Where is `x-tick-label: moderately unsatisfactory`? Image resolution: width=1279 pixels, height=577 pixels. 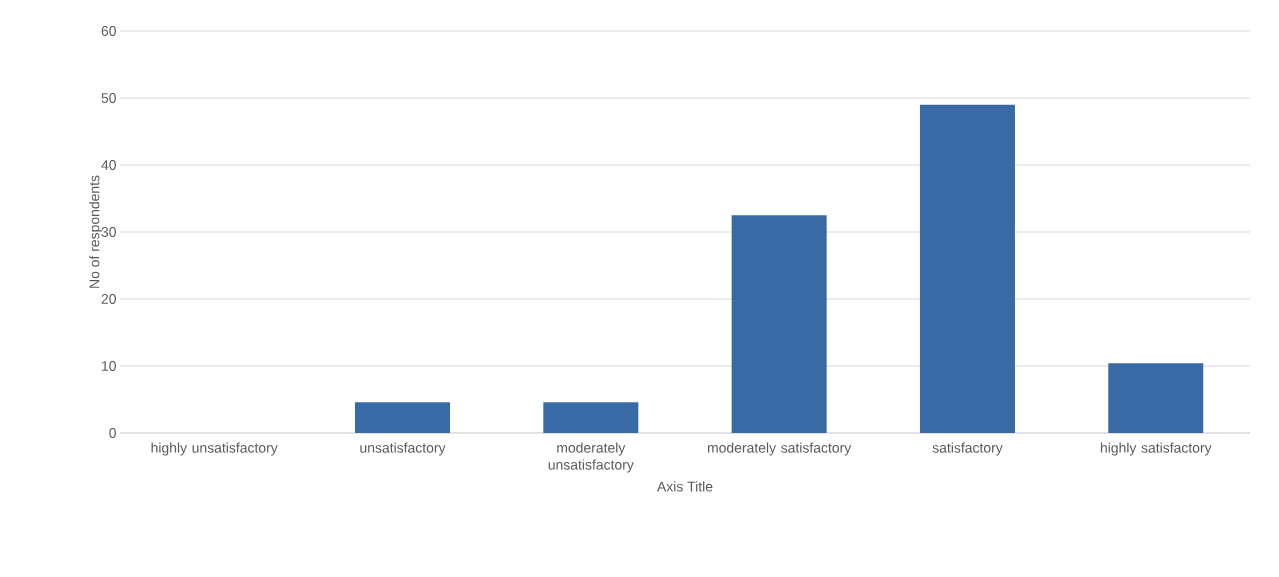 x-tick-label: moderately unsatisfactory is located at coordinates (591, 457).